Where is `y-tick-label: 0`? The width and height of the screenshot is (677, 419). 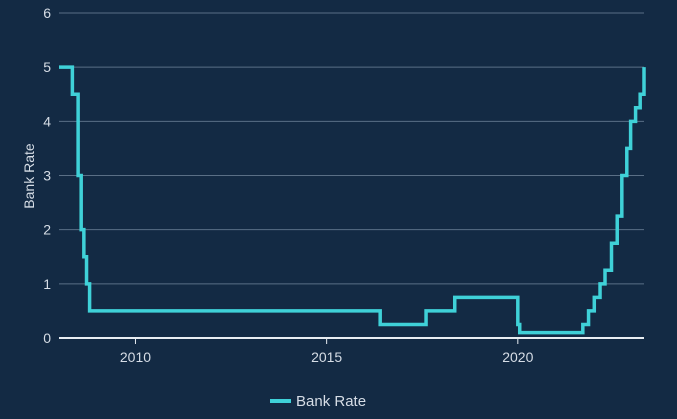
y-tick-label: 0 is located at coordinates (47, 338).